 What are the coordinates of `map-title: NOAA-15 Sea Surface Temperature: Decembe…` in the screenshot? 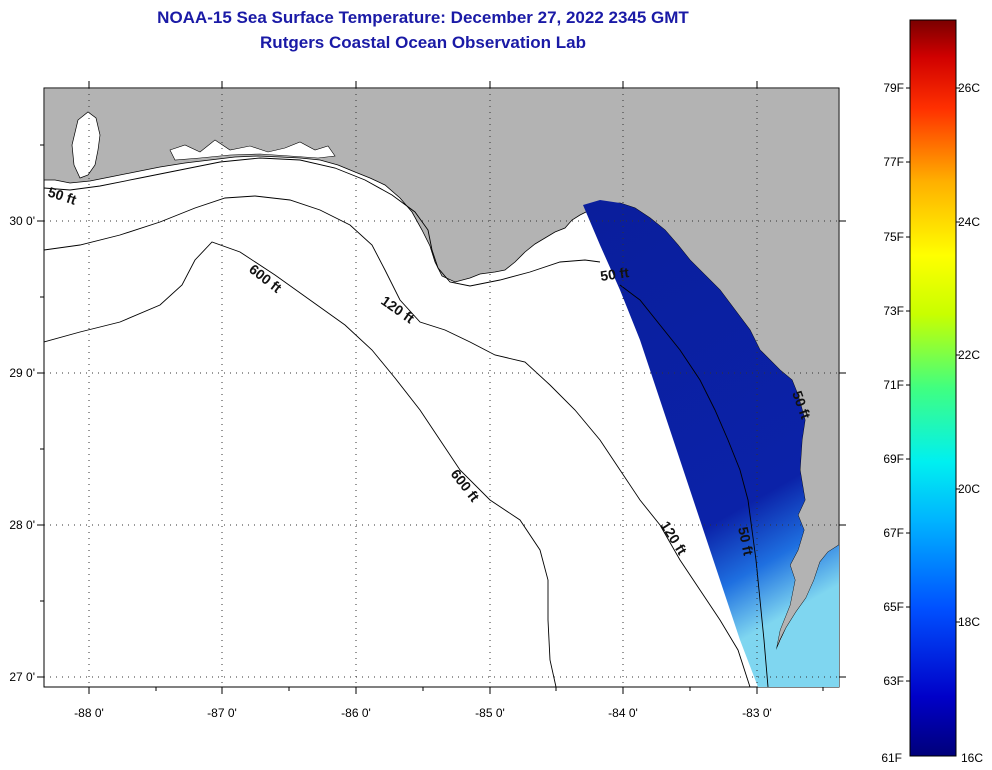 It's located at (423, 17).